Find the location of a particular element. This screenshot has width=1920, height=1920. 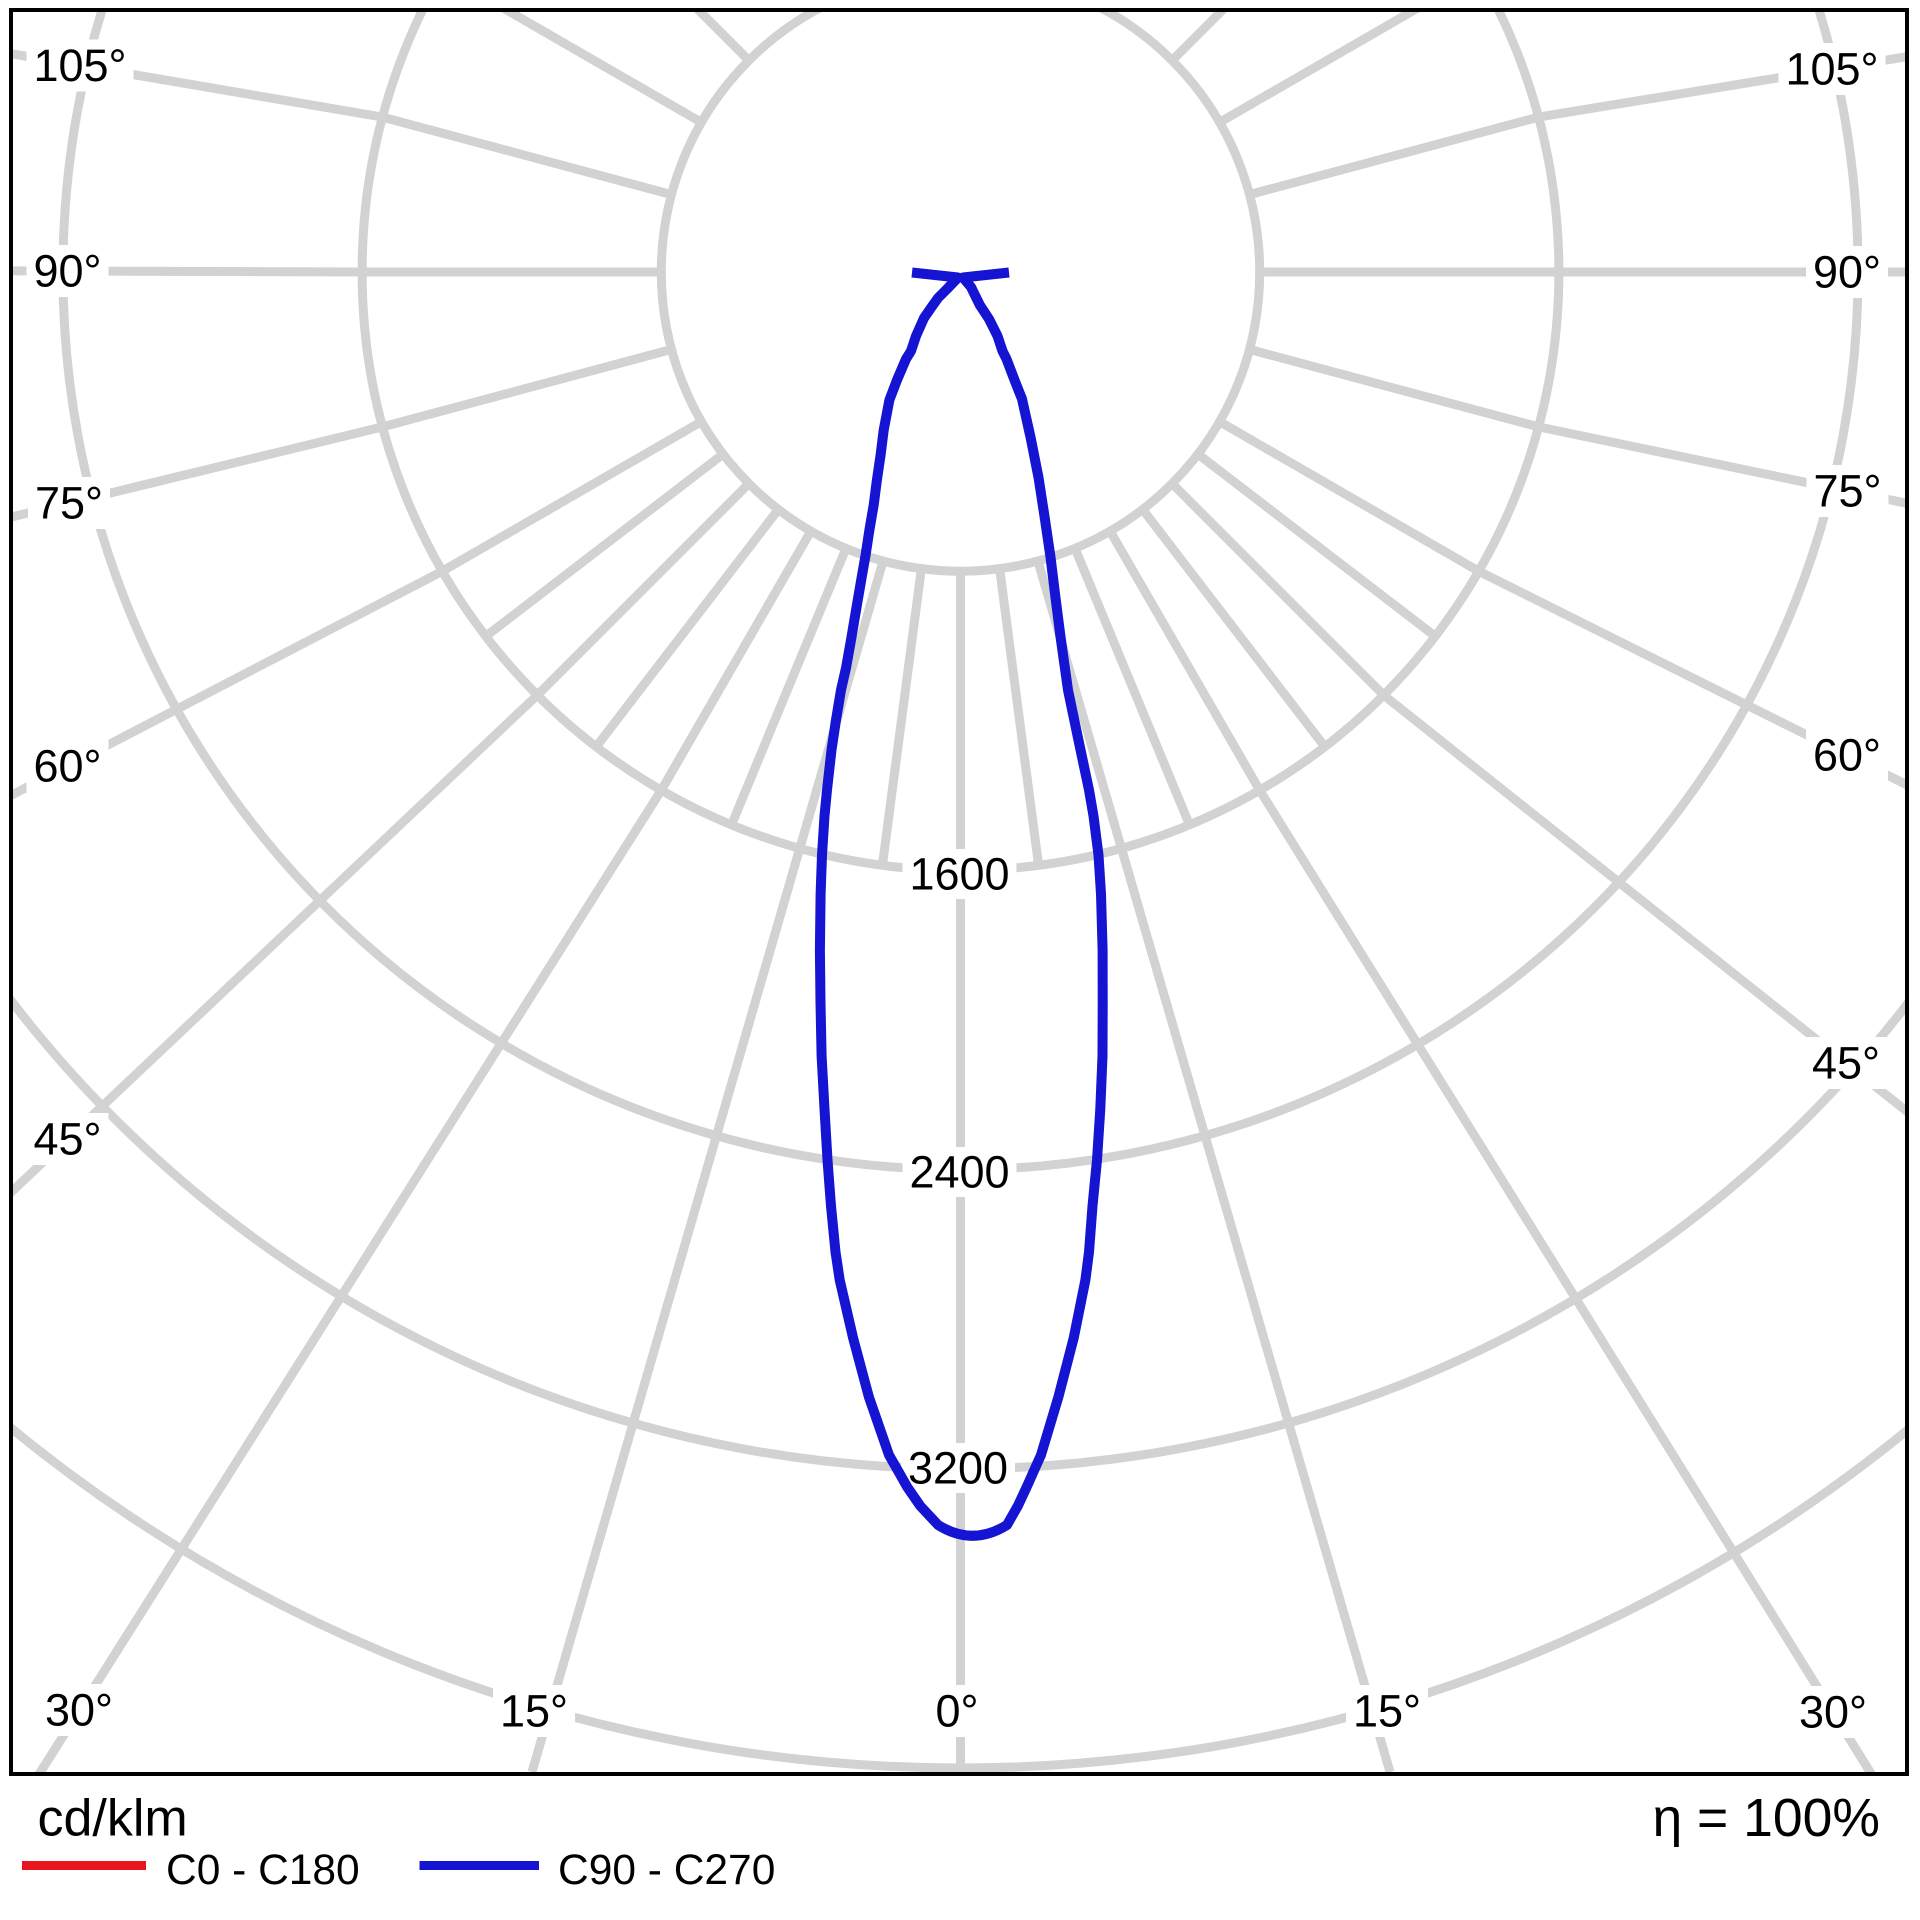

svg-text: η = 100% is located at coordinates (1766, 1818).